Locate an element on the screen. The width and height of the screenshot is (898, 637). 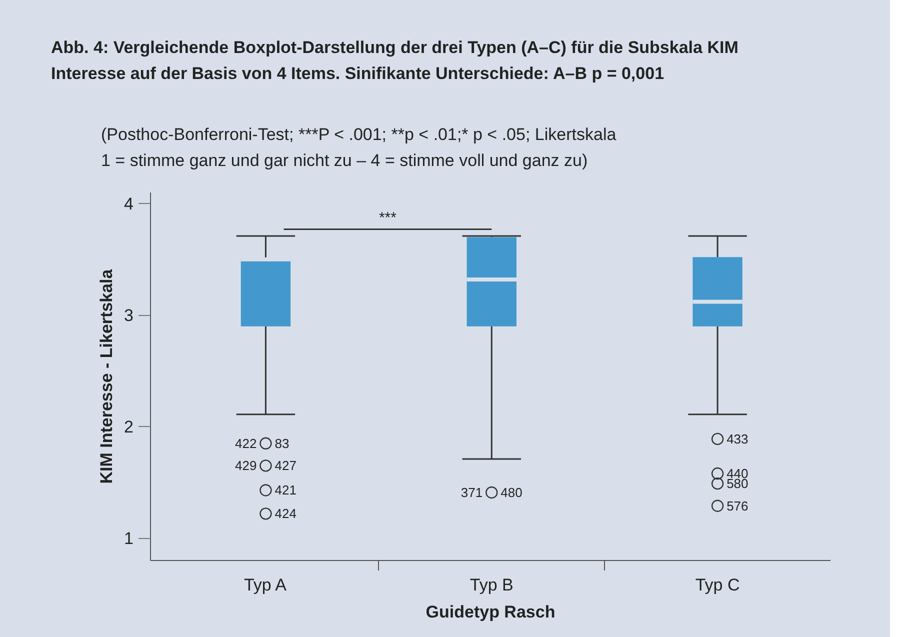
chart-subtitle: (Posthoc-Bonferroni-Test; ***P < .001; **p < .01;* p < .05; Likertskala 1 = stimme ganz und gar nicht zu – 4 = stimme voll und ganz zu) is located at coordinates (358, 148).